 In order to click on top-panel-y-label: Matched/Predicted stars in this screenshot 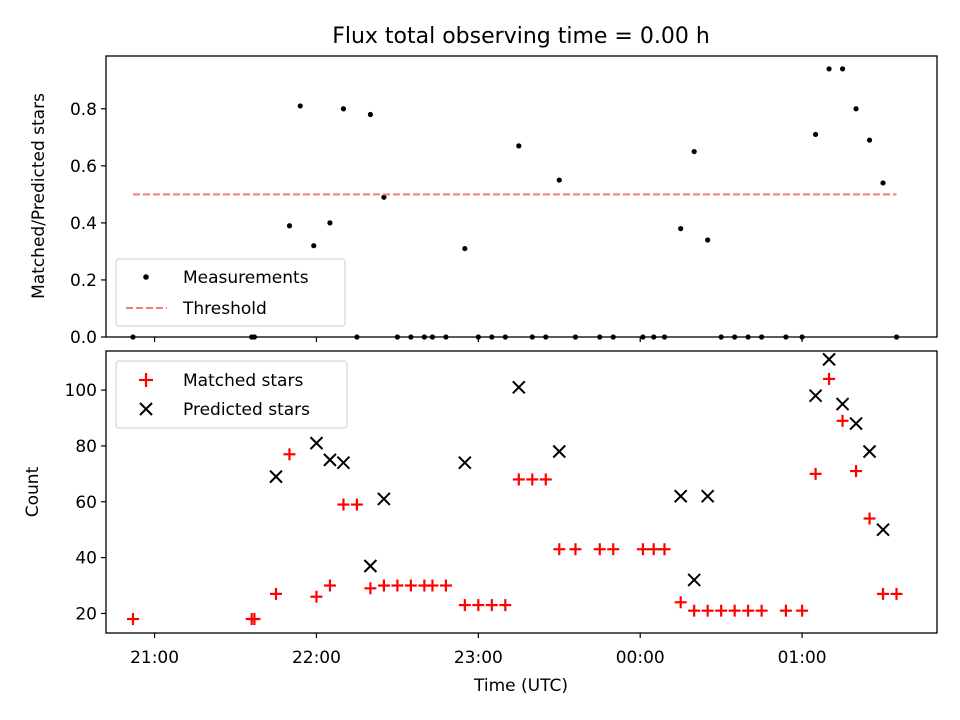, I will do `click(39, 196)`.